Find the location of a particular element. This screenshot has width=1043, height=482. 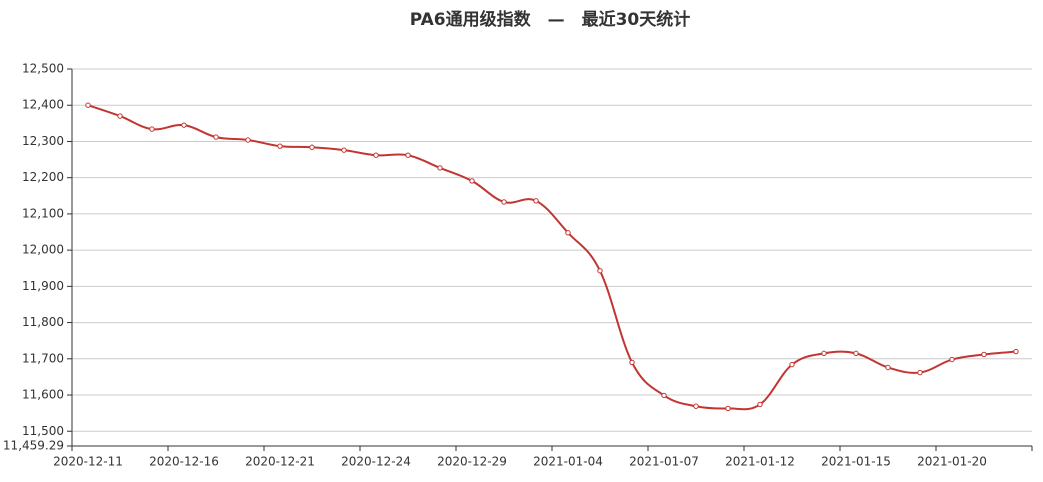

x-tick-label: 2021-01-04 is located at coordinates (568, 462).